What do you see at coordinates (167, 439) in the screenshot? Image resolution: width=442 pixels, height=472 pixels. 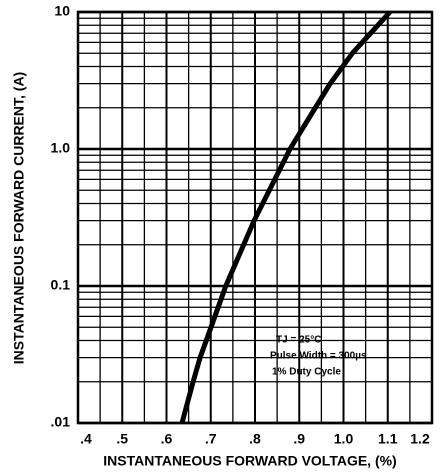 I see `x-tick-label: .6` at bounding box center [167, 439].